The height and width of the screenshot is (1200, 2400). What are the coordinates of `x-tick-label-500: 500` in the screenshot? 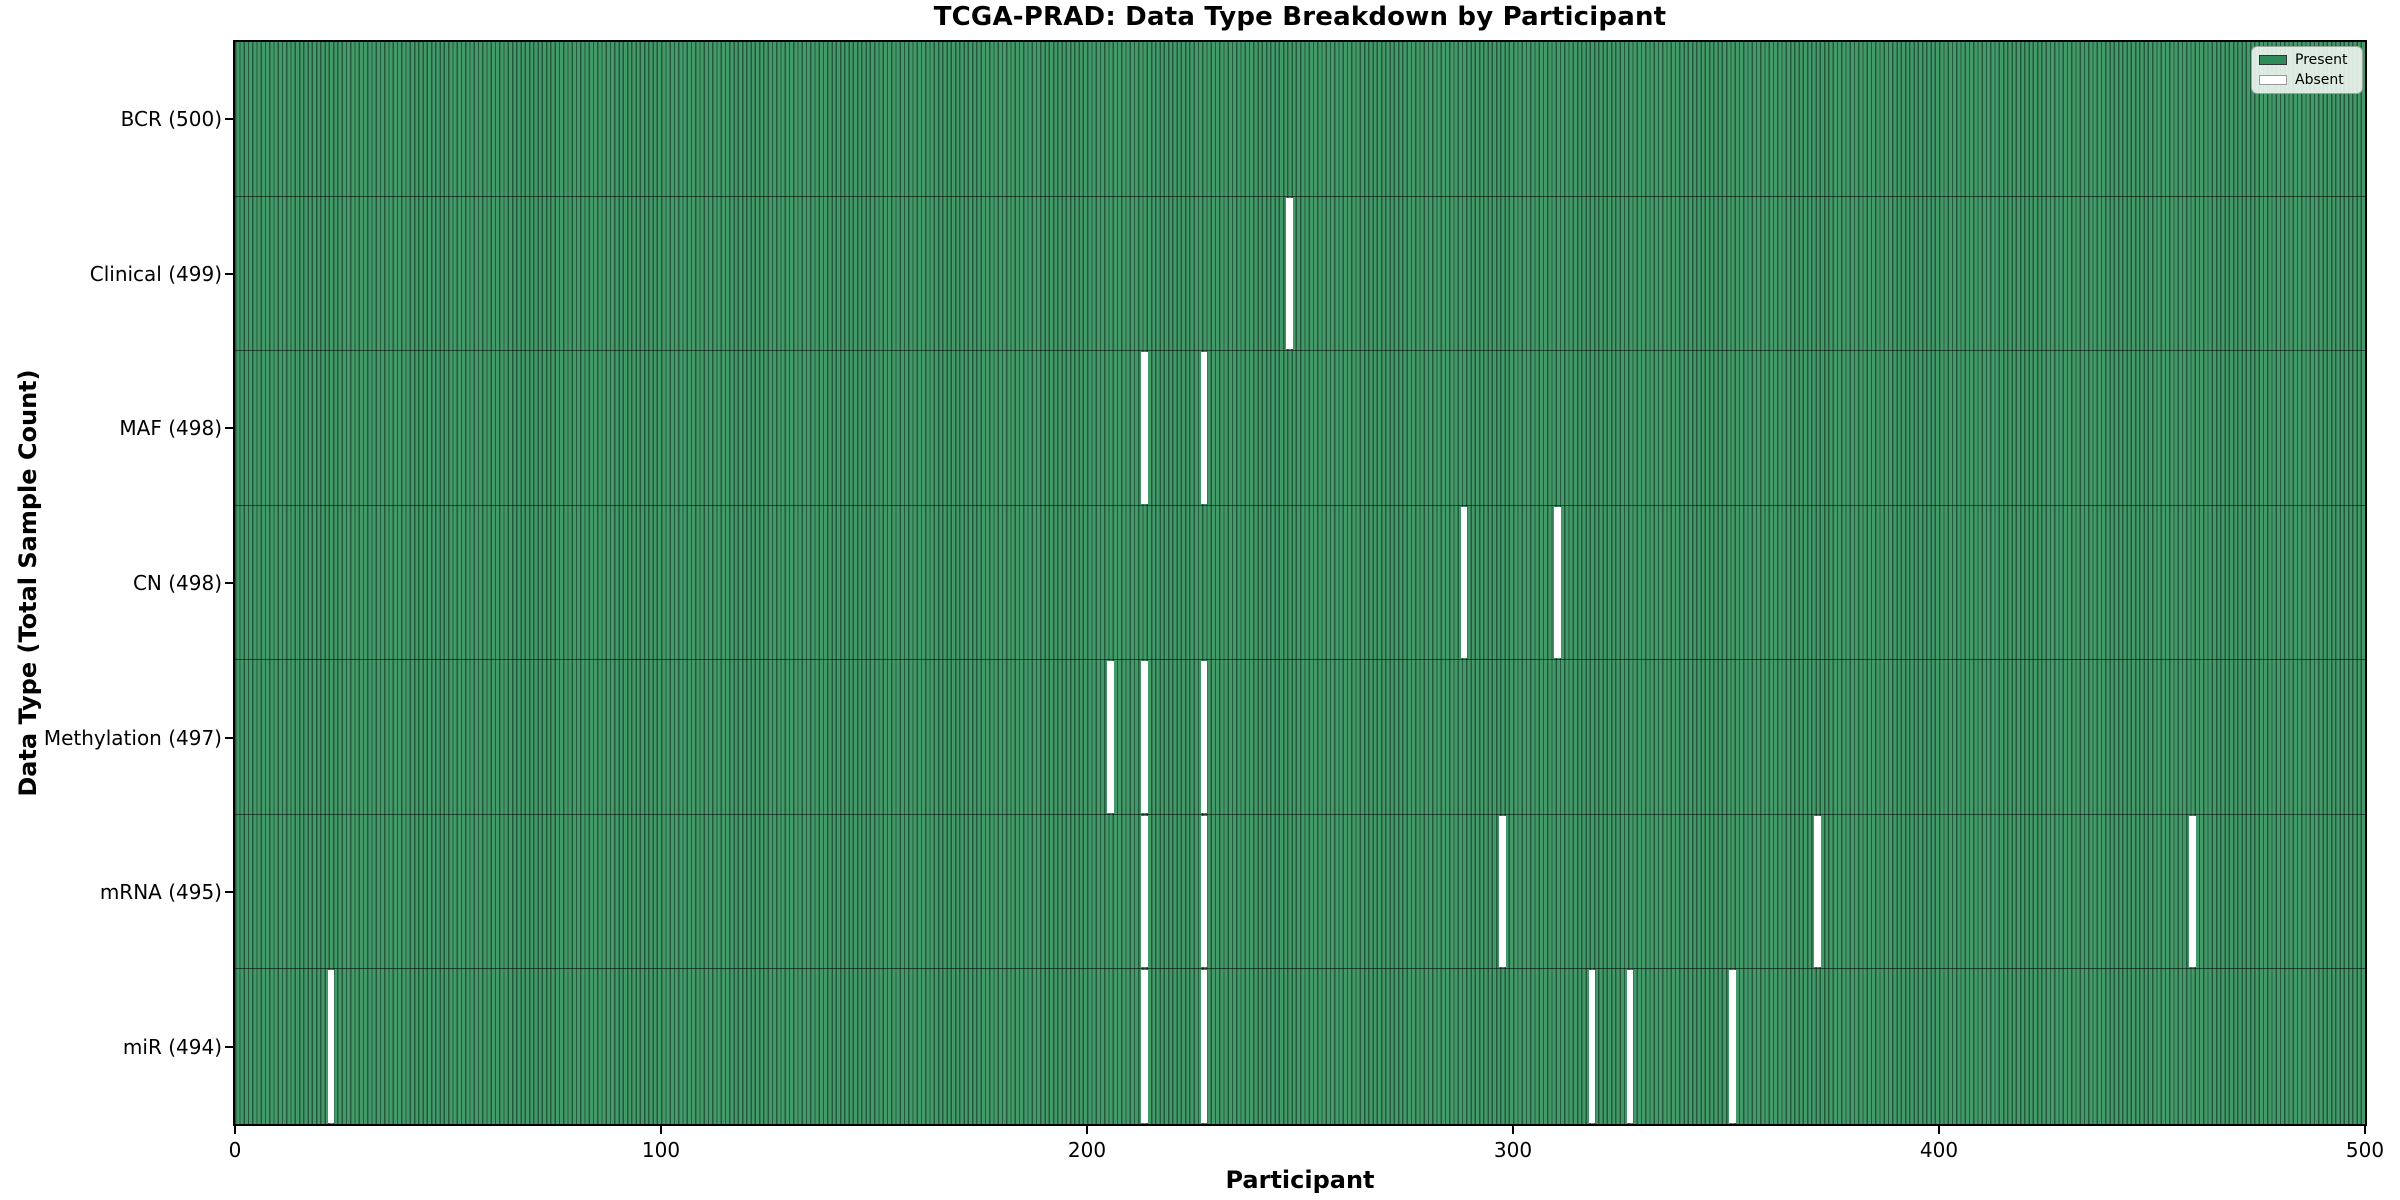 It's located at (2365, 1150).